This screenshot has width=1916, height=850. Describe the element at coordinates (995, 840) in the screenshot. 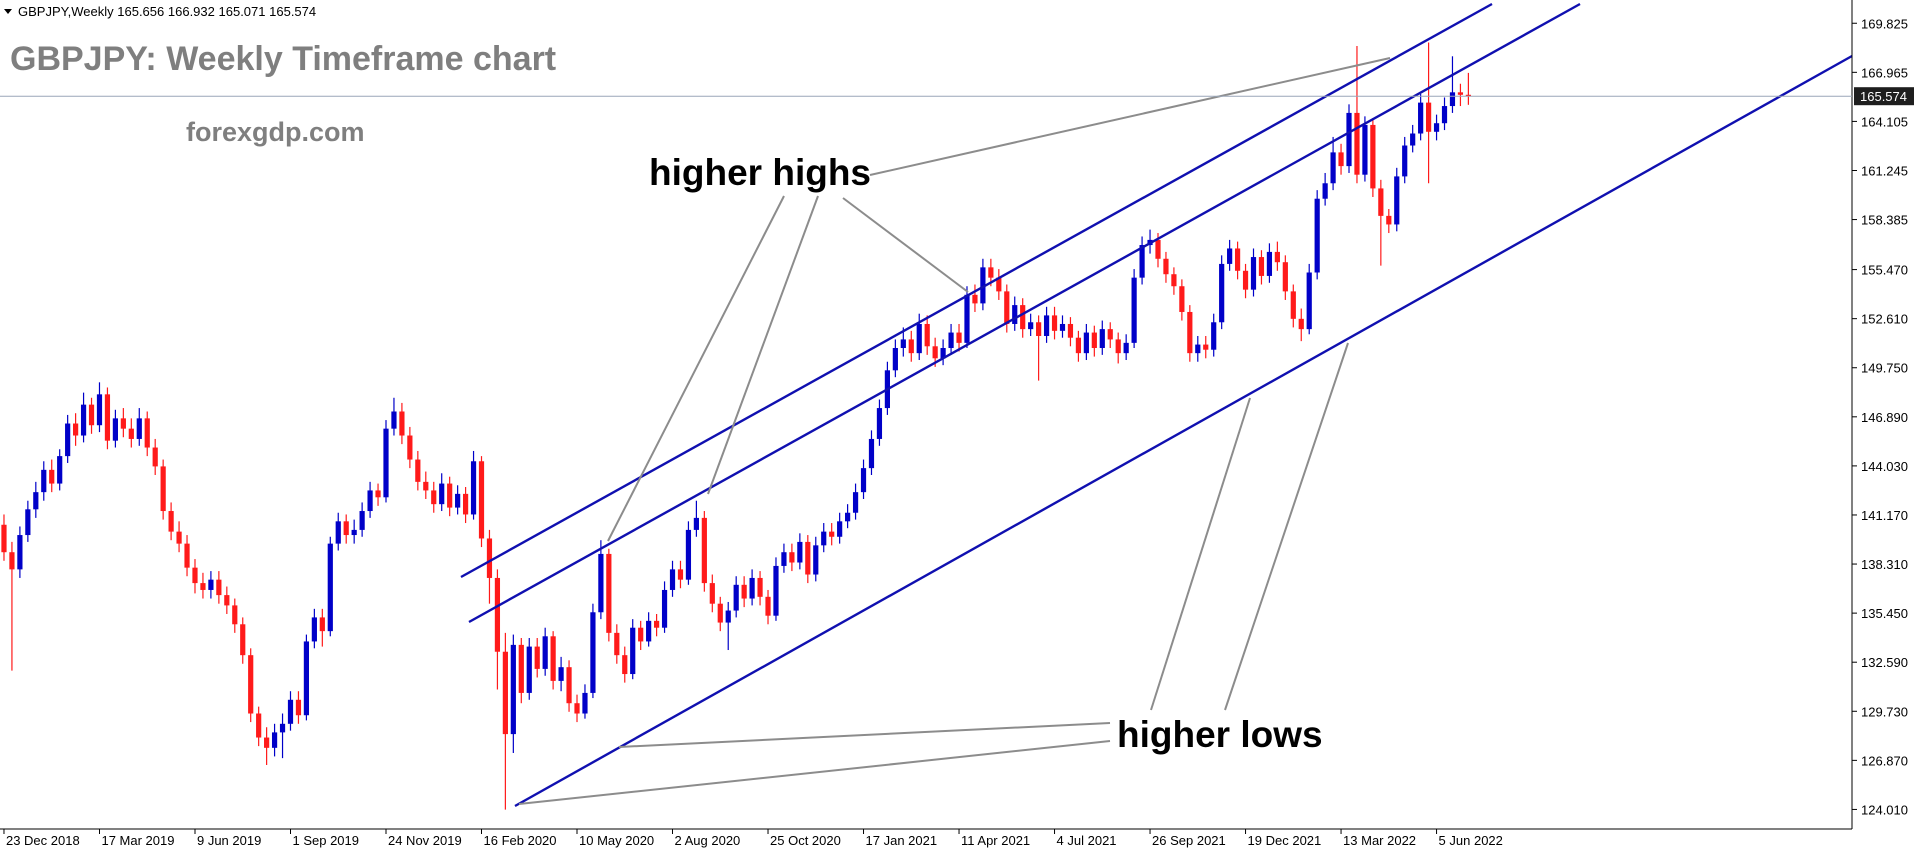

I see `x-tick-label: 11 Apr 2021` at that location.